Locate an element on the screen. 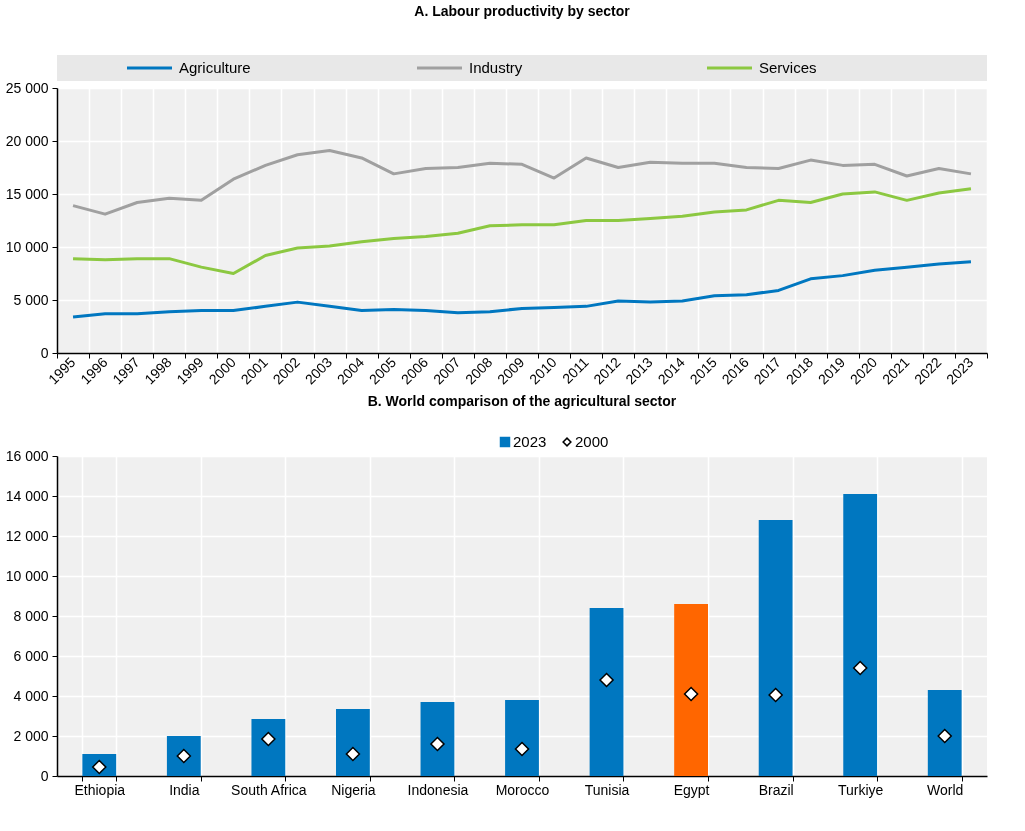 This screenshot has width=1025, height=831. y-tick-label: 2 000 is located at coordinates (31, 735).